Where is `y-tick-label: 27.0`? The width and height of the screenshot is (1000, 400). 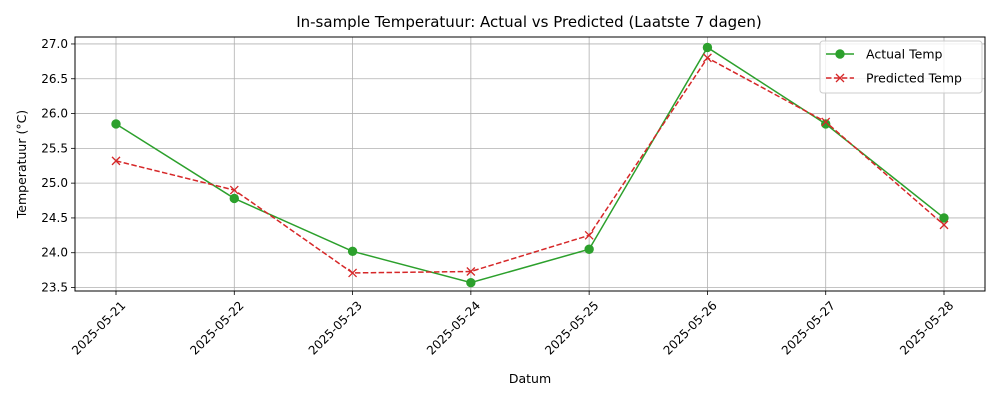 y-tick-label: 27.0 is located at coordinates (54, 44).